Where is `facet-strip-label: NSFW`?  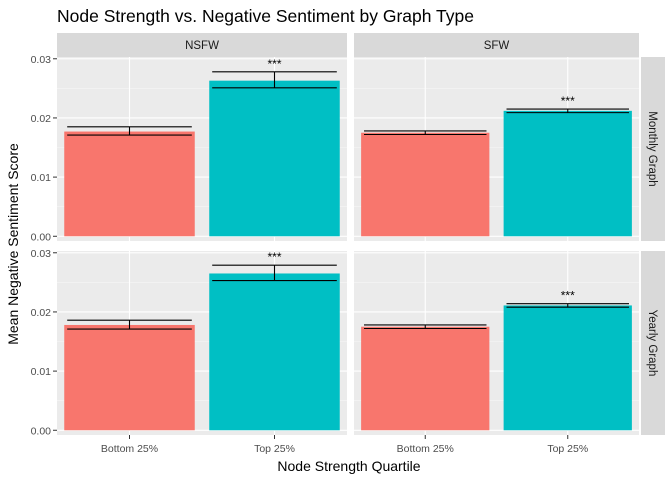
facet-strip-label: NSFW is located at coordinates (202, 46).